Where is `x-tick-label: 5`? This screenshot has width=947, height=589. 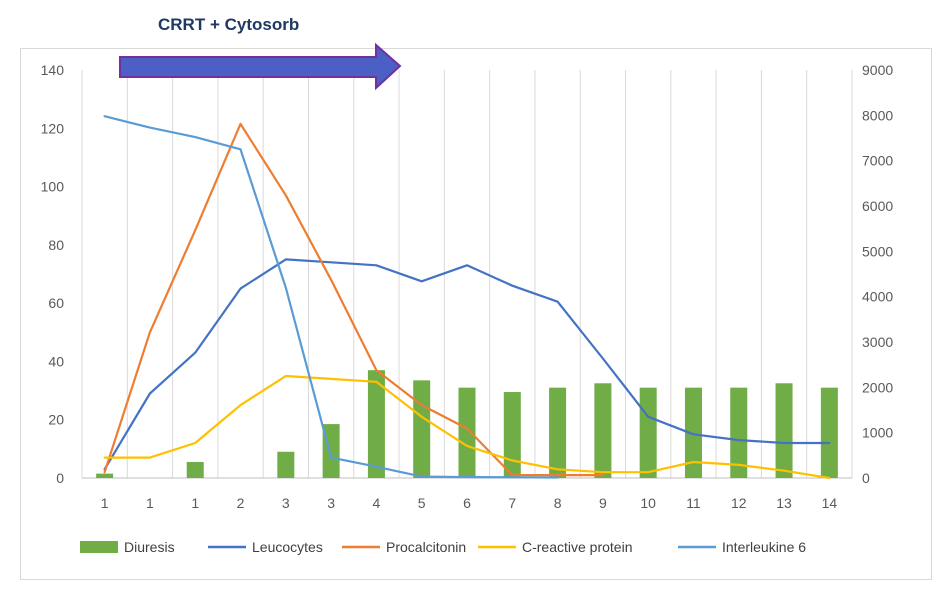
x-tick-label: 5 is located at coordinates (422, 503).